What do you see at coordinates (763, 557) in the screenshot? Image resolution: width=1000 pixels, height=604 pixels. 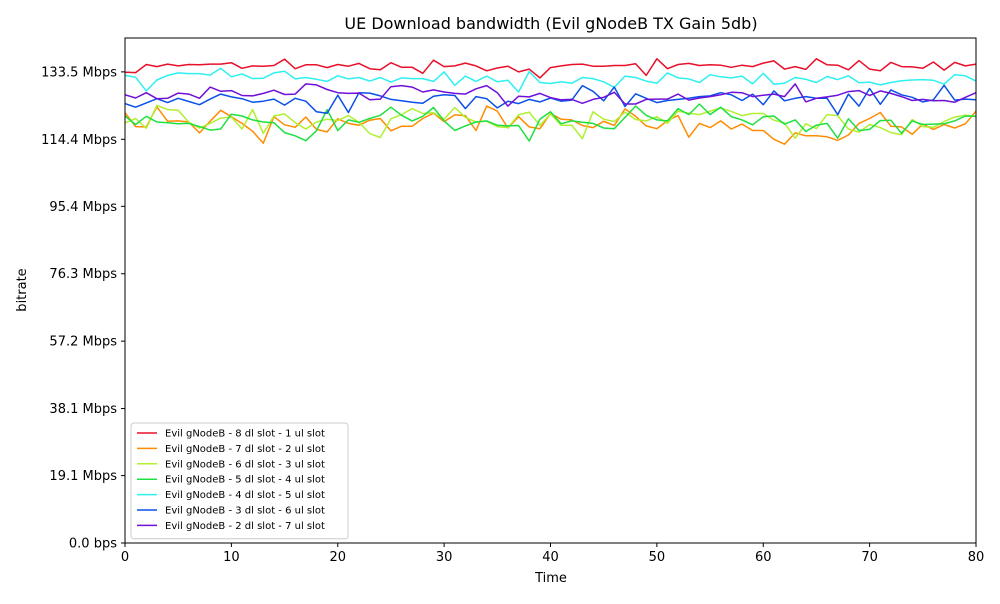 I see `x-tick-label: 60` at bounding box center [763, 557].